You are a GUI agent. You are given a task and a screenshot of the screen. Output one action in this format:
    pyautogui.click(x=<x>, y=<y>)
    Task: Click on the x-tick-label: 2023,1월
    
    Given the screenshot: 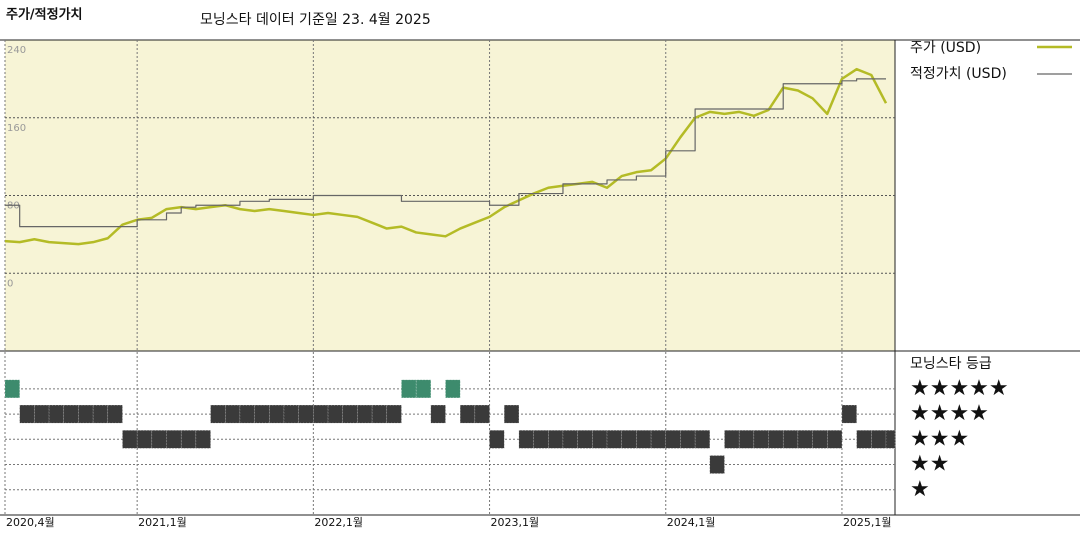 What is the action you would take?
    pyautogui.click(x=515, y=522)
    